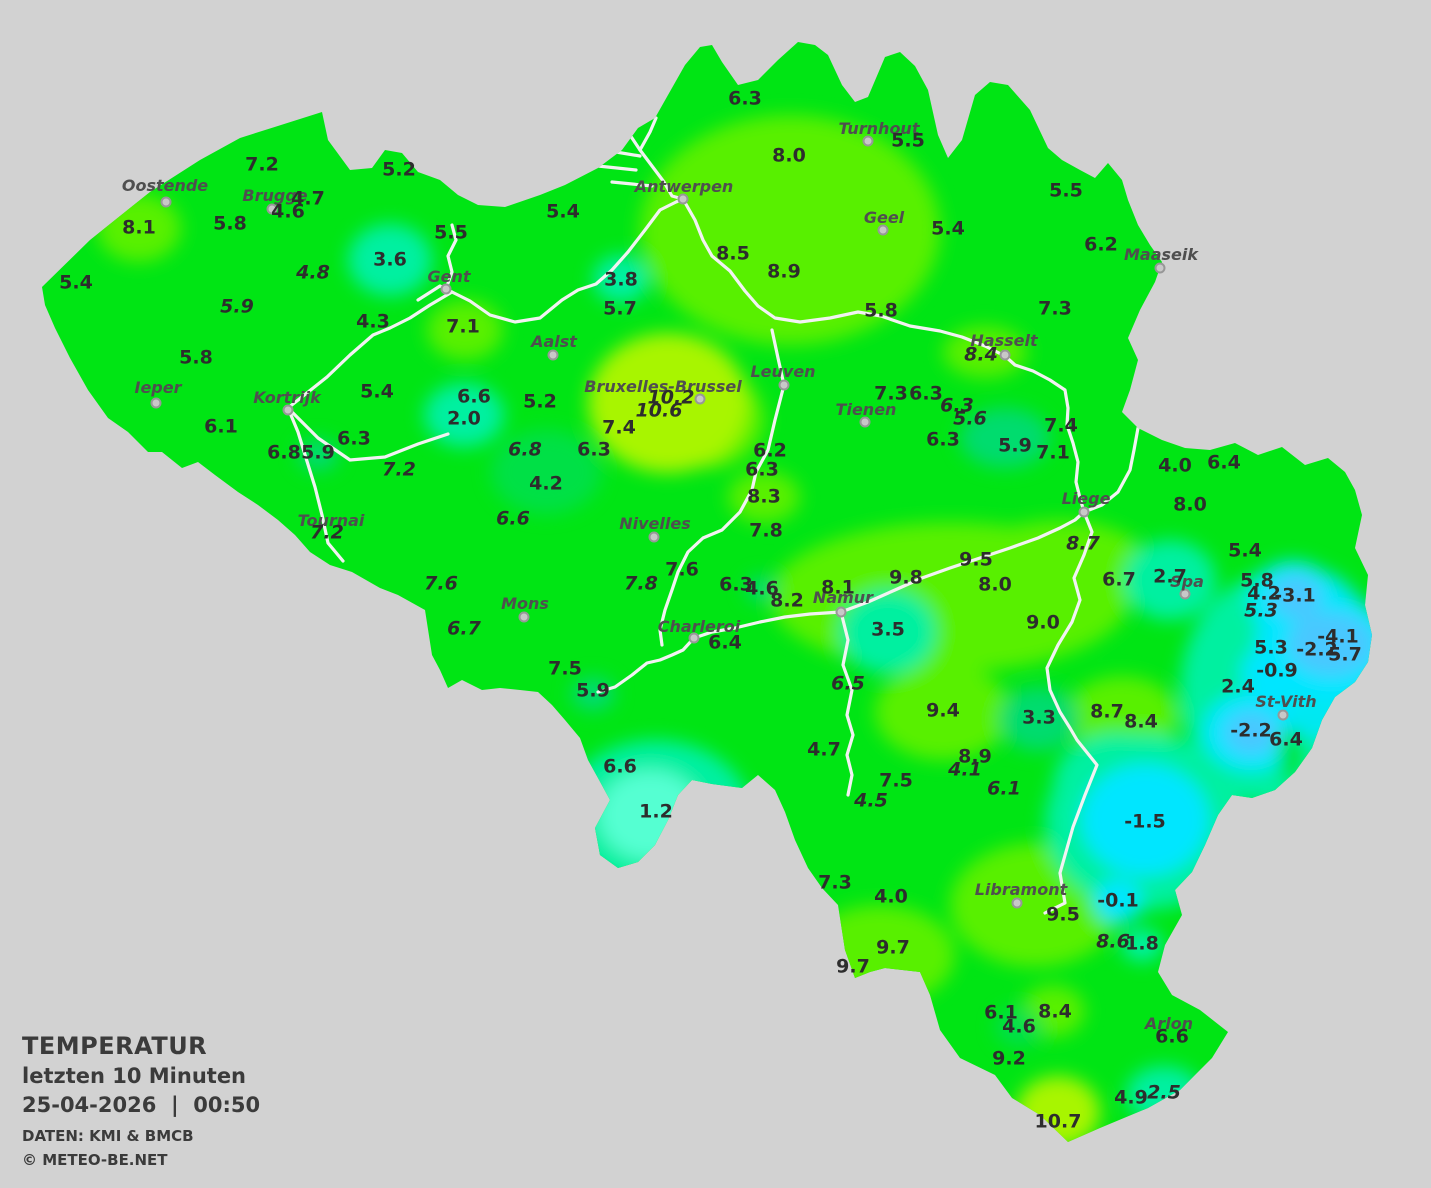  Describe the element at coordinates (399, 169) in the screenshot. I see `temperature-value-label: 5.2` at that location.